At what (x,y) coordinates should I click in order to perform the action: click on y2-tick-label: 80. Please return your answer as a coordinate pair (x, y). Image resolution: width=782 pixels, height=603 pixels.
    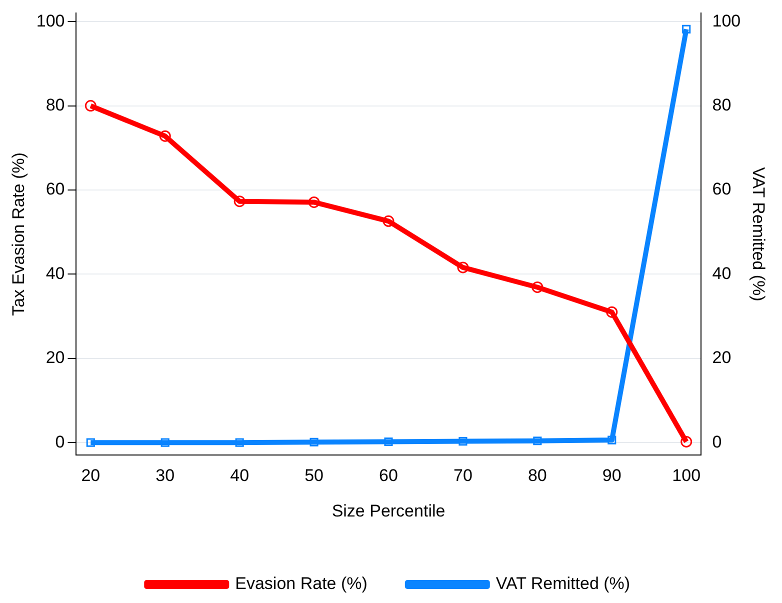
    Looking at the image, I should click on (722, 104).